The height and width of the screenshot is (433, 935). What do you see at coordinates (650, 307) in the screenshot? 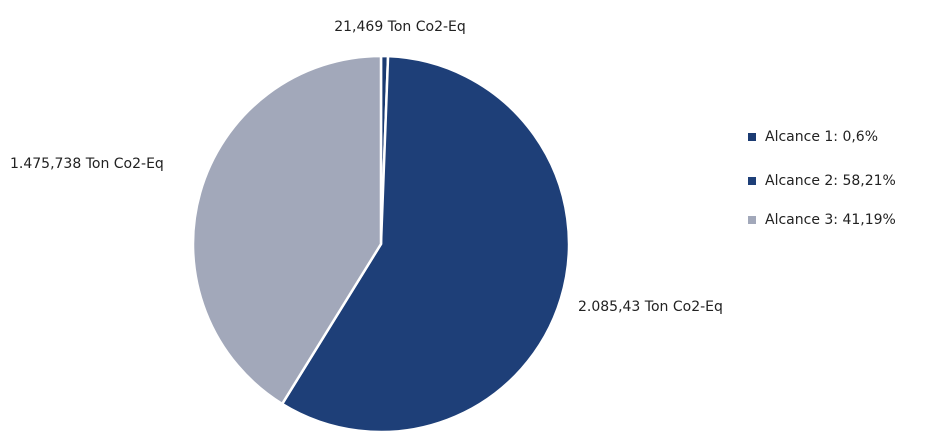
I see `data-label: 2.085,43 Ton Co2-Eq` at bounding box center [650, 307].